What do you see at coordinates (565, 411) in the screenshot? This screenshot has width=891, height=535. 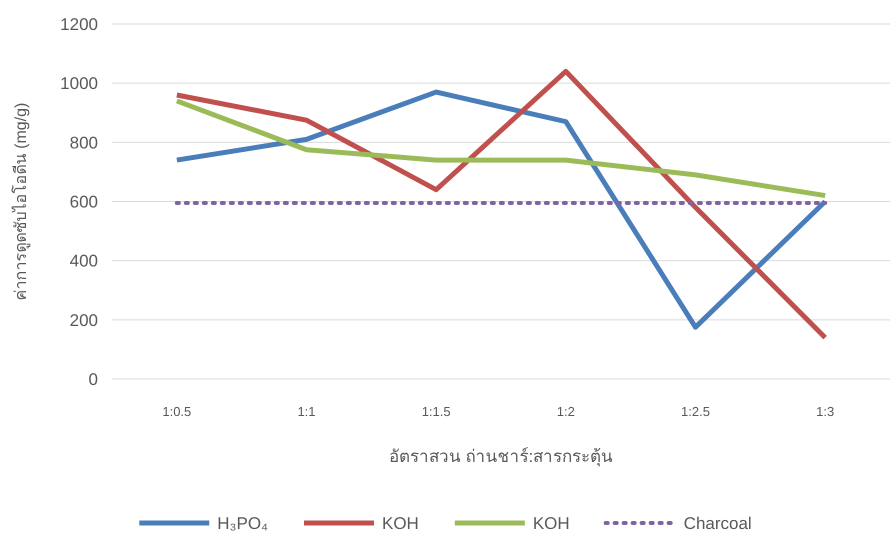 I see `x-tick-label: 1:2` at bounding box center [565, 411].